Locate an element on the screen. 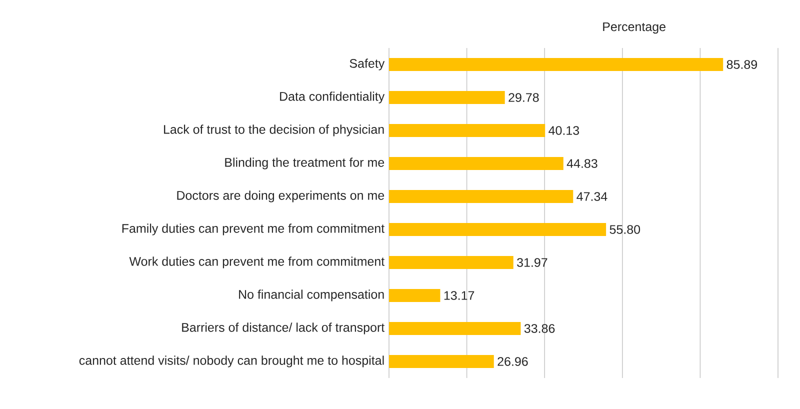 The image size is (800, 409). data-label: 40.13 is located at coordinates (564, 130).